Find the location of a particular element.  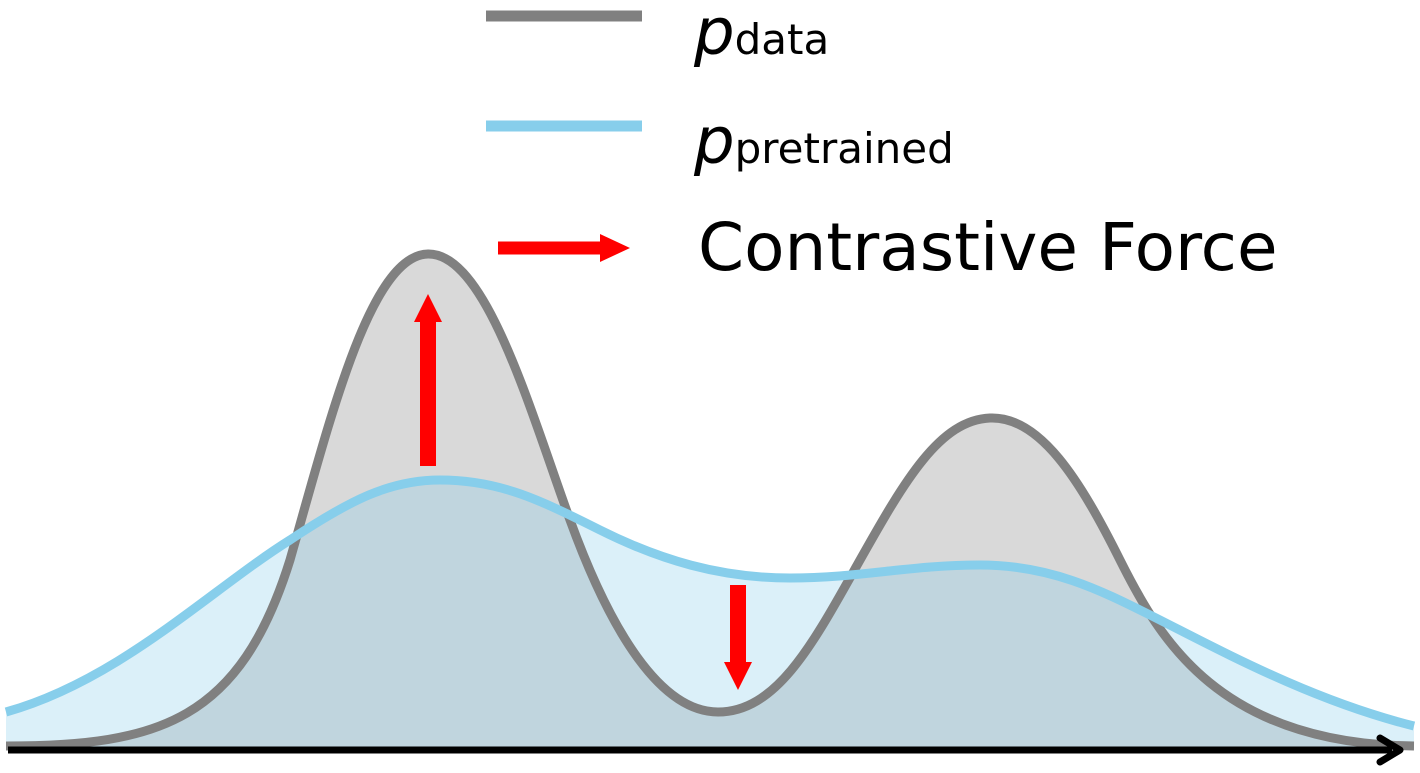

force-arrow-down is located at coordinates (738, 637).